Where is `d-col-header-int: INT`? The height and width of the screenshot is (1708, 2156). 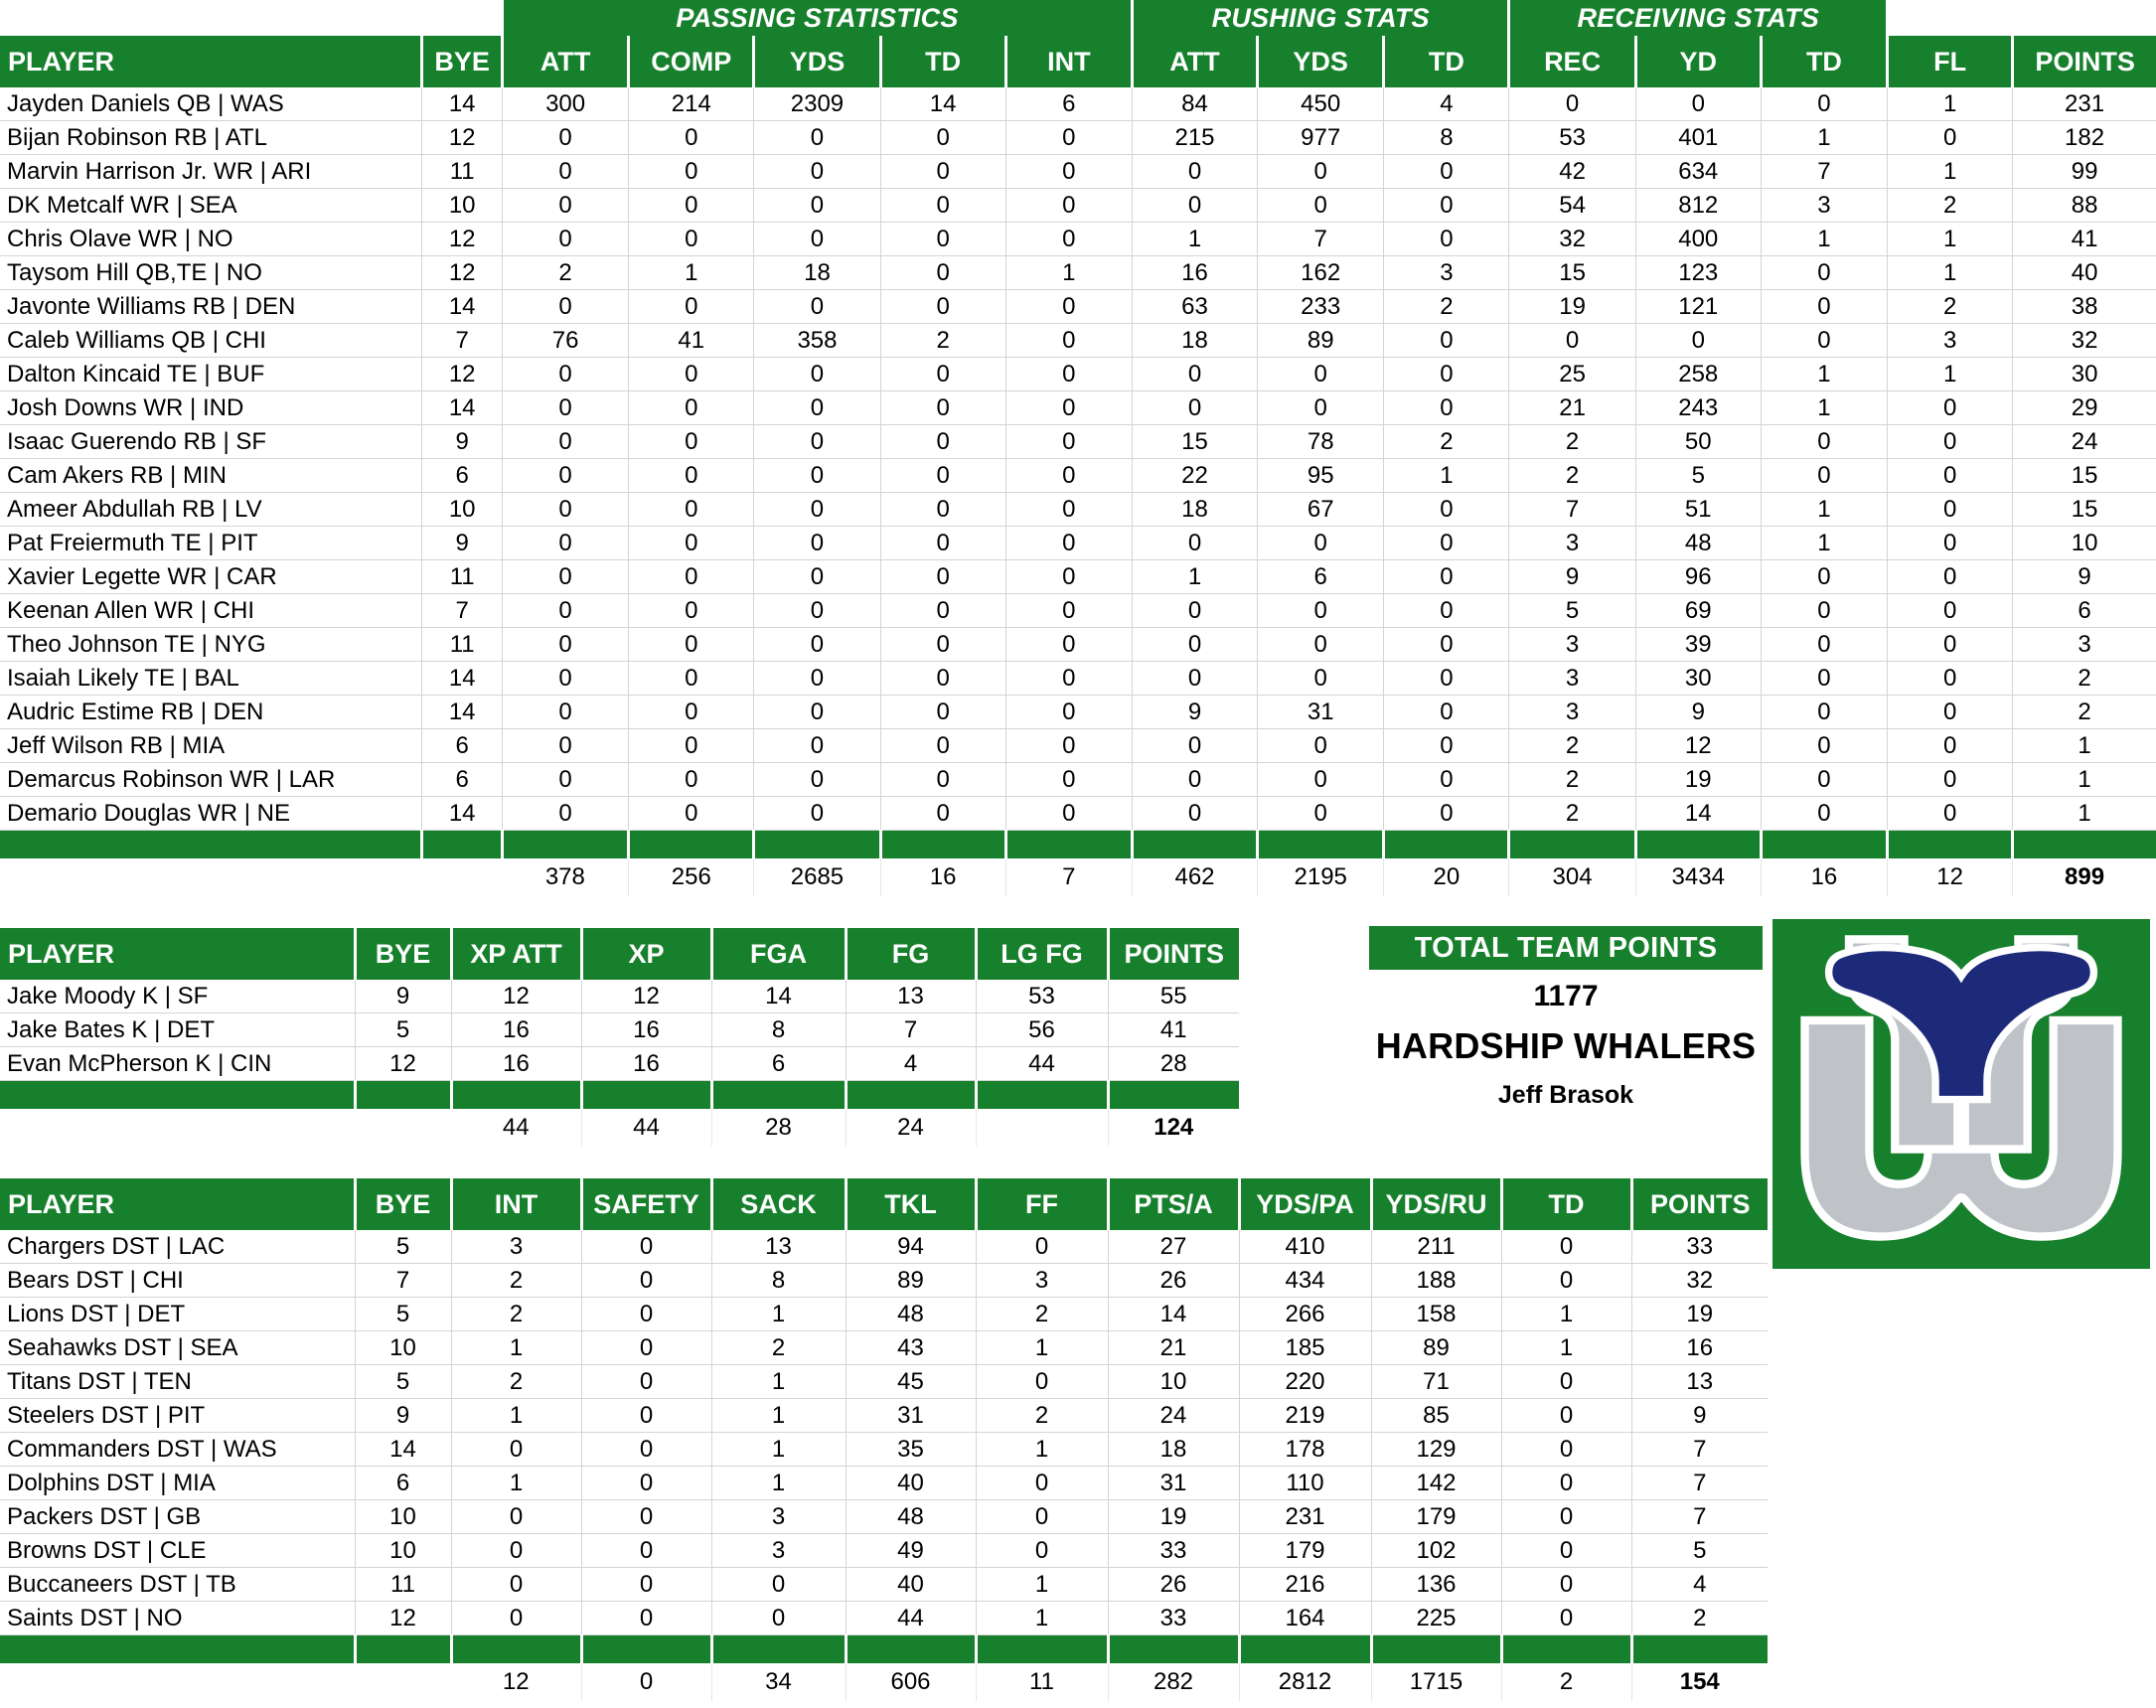
d-col-header-int: INT is located at coordinates (517, 1204).